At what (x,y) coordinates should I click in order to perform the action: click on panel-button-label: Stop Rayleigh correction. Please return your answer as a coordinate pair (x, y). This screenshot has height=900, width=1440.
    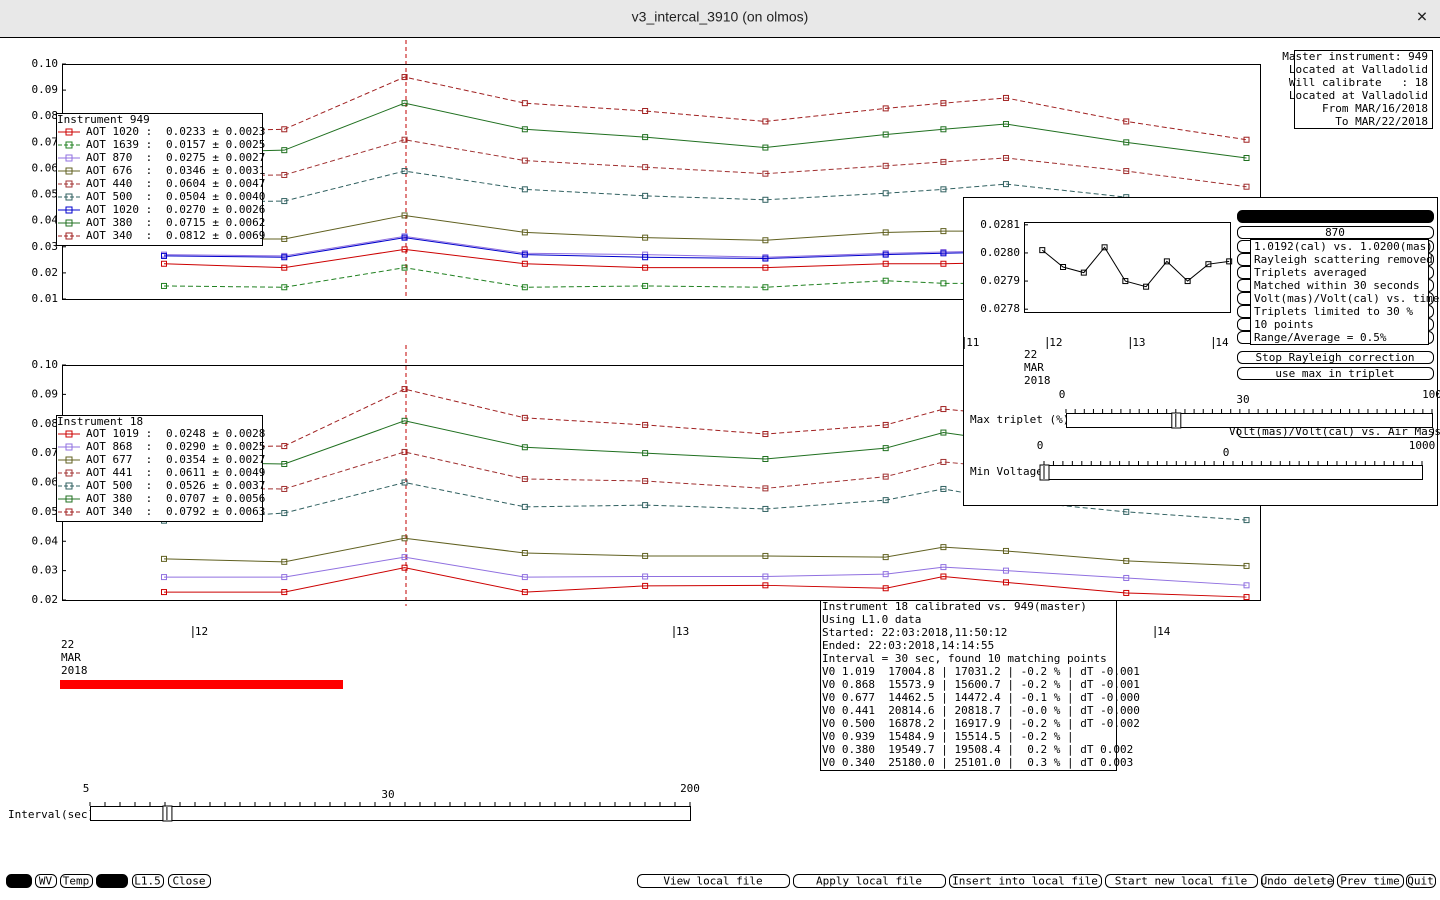
    Looking at the image, I should click on (1335, 357).